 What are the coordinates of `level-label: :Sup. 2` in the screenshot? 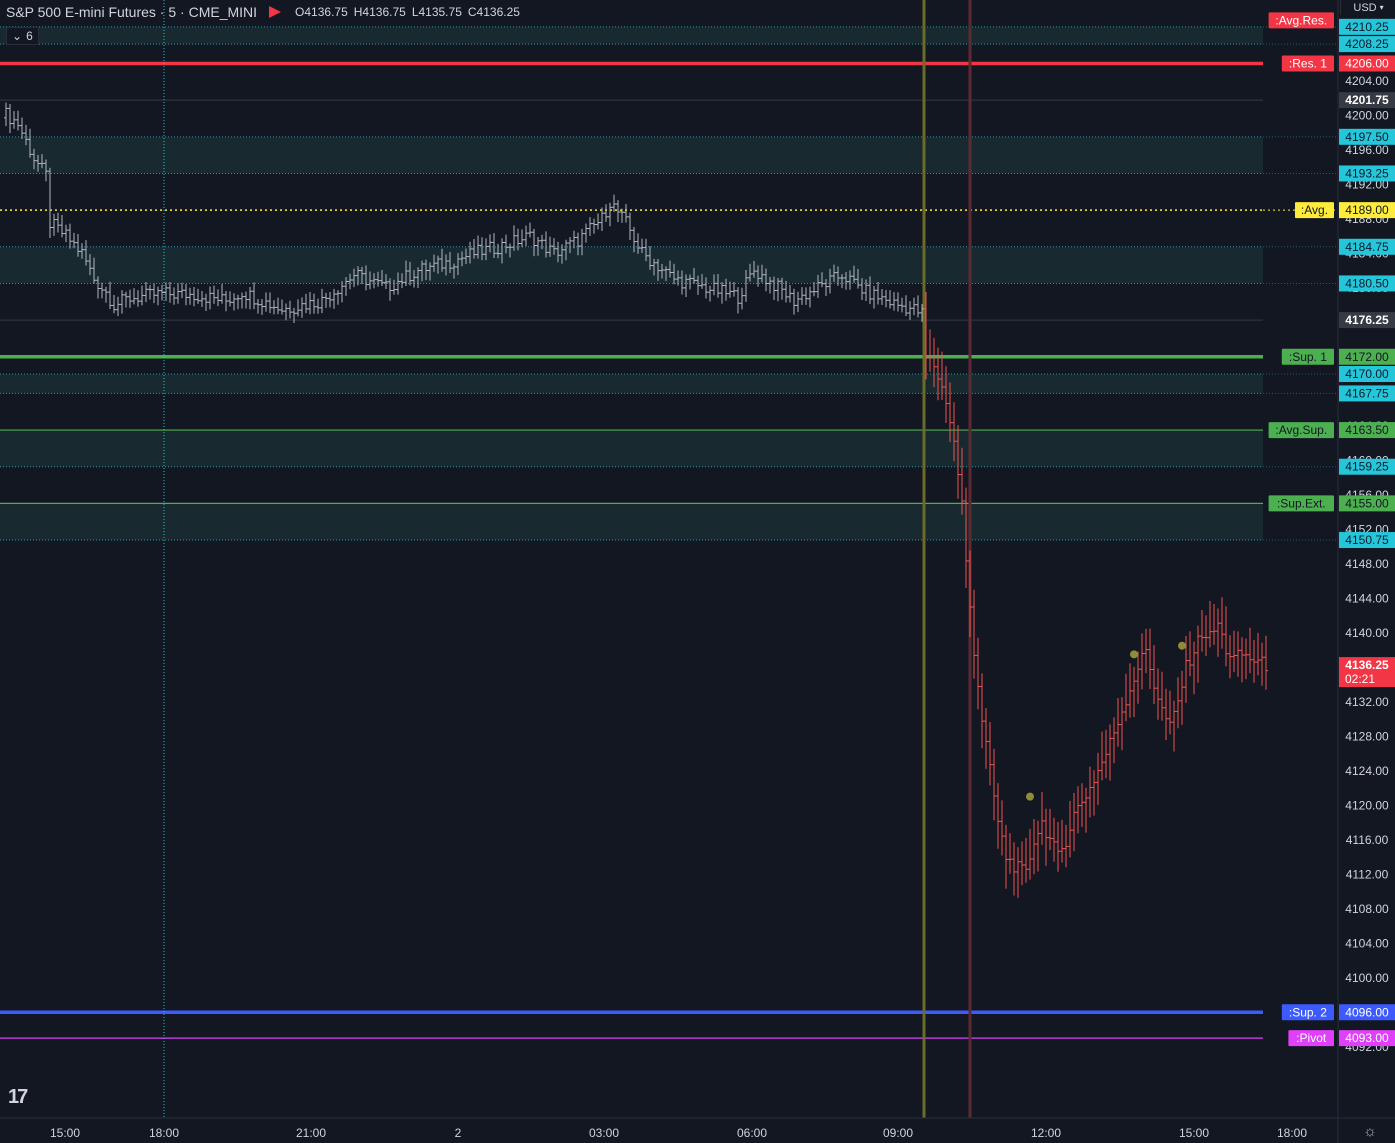 It's located at (1308, 1012).